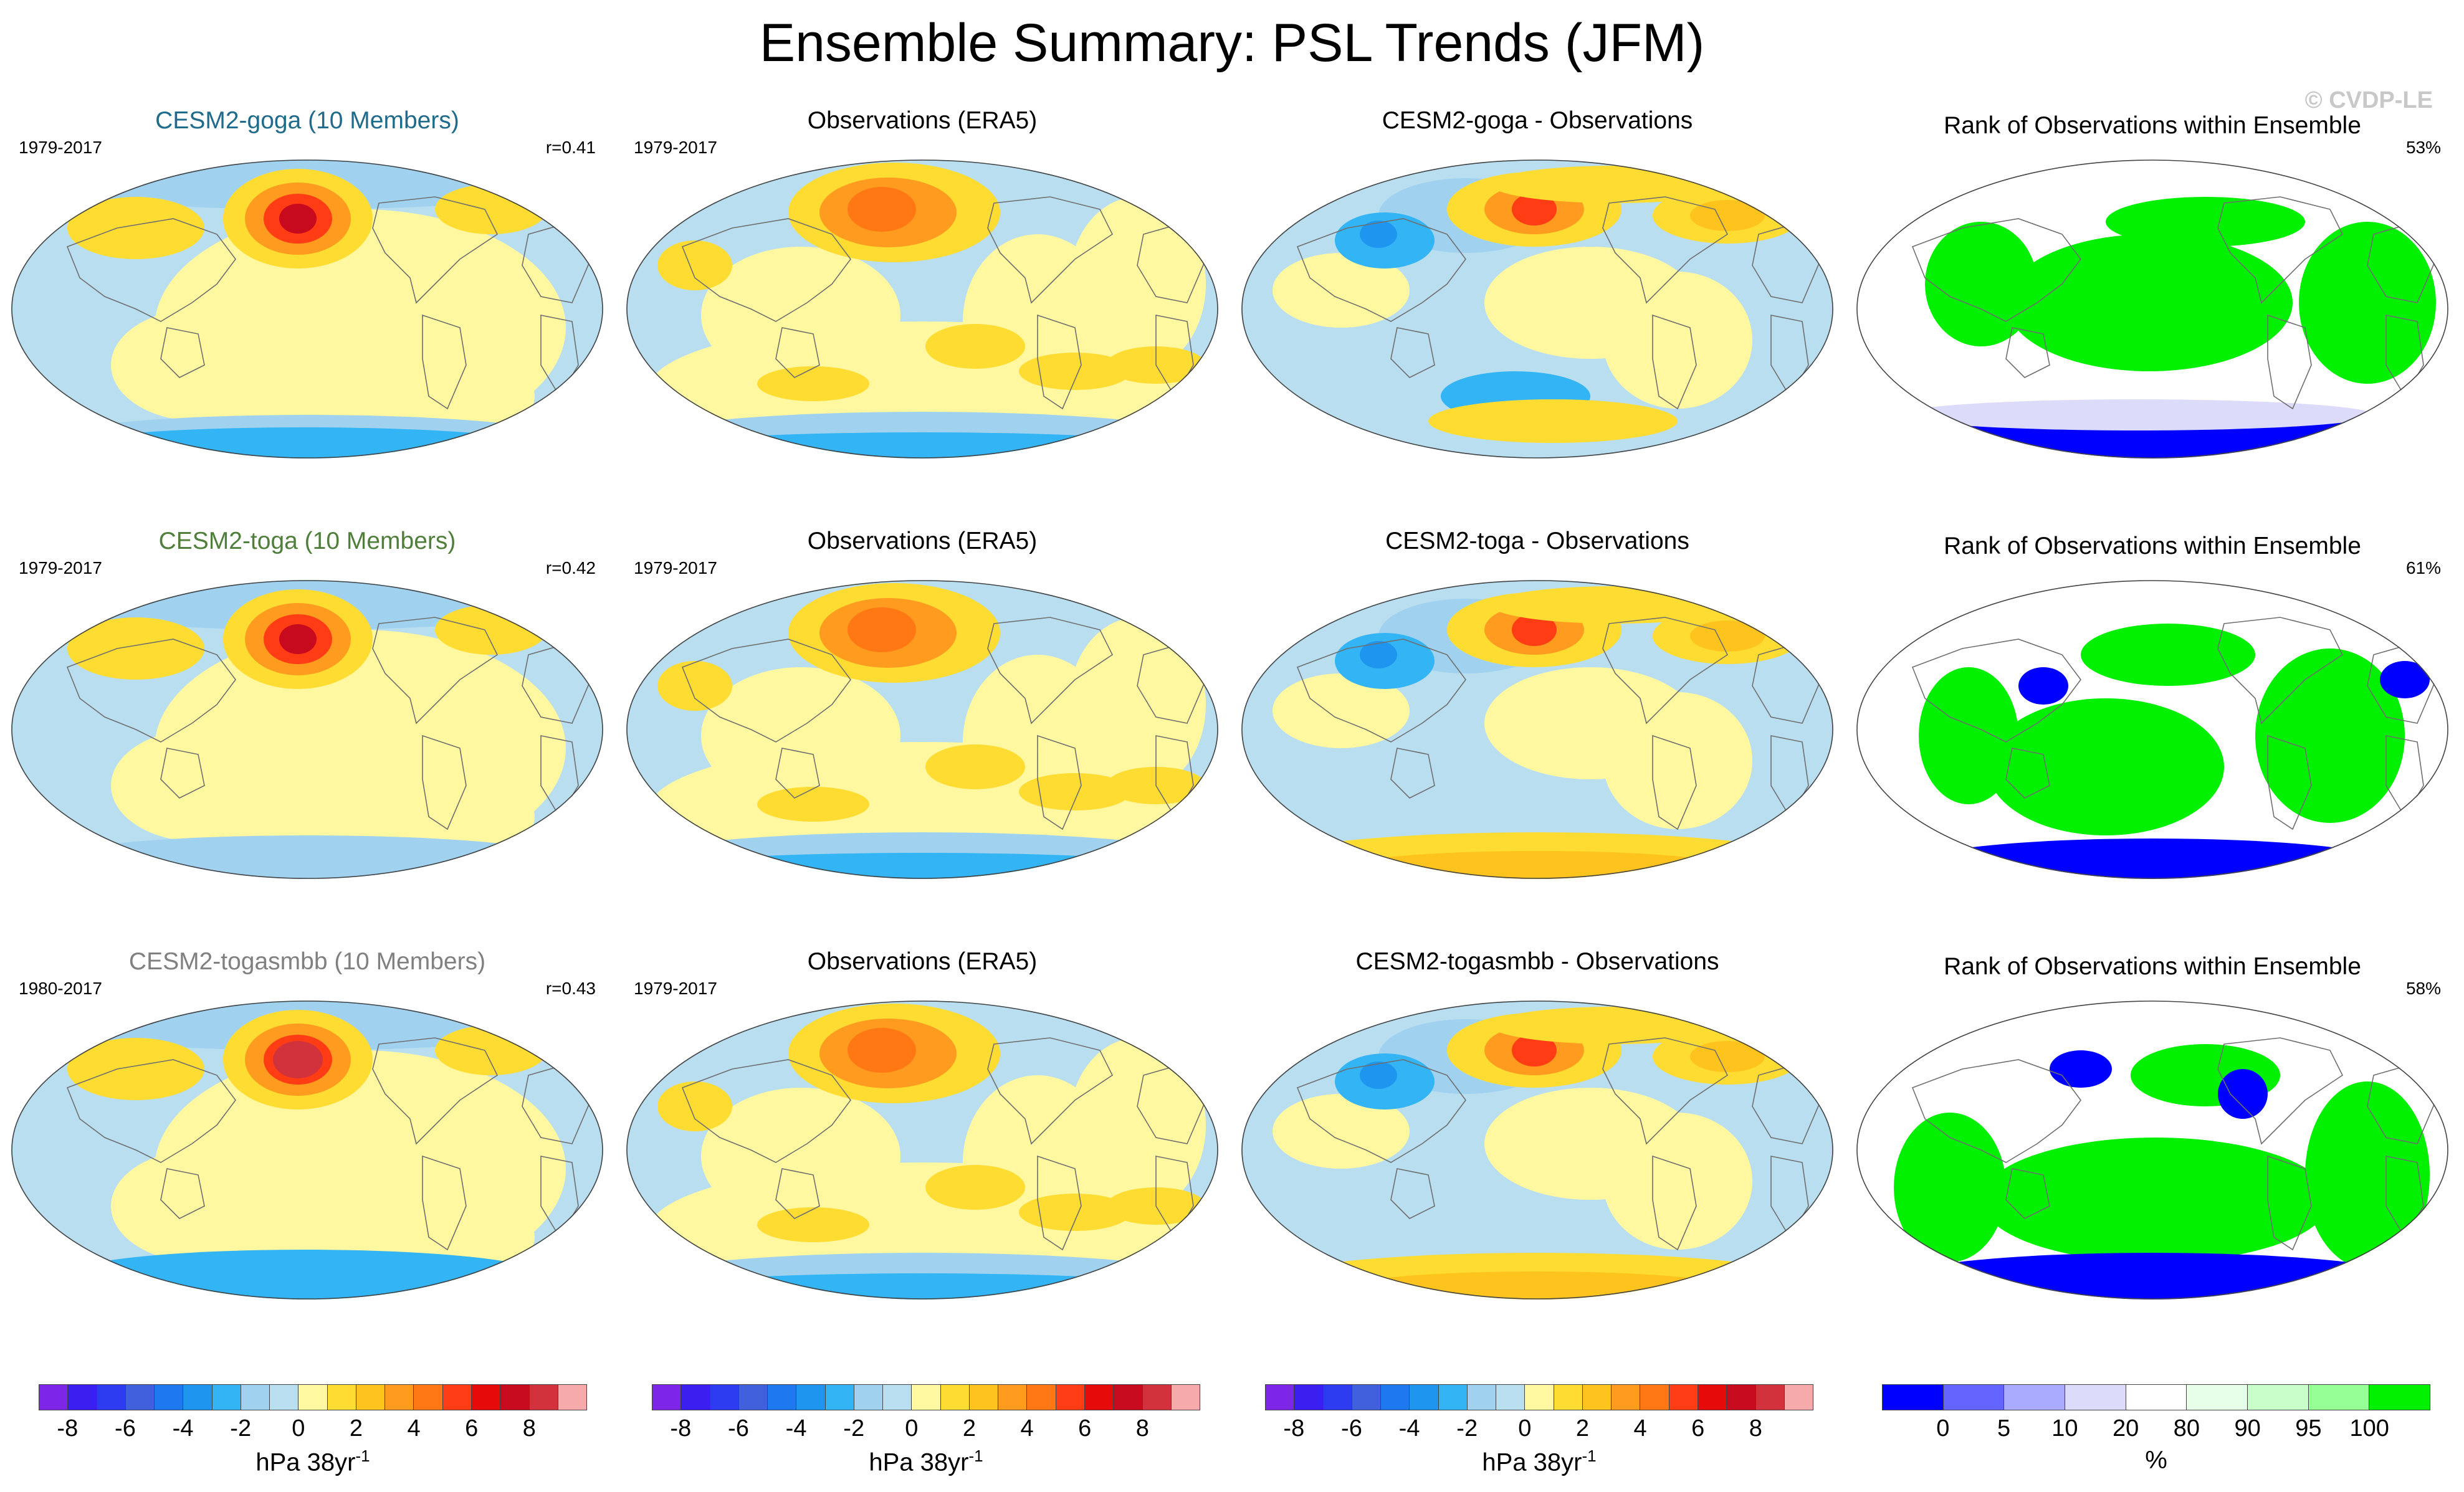 This screenshot has width=2464, height=1492. I want to click on period-label: 1980-2017, so click(61, 988).